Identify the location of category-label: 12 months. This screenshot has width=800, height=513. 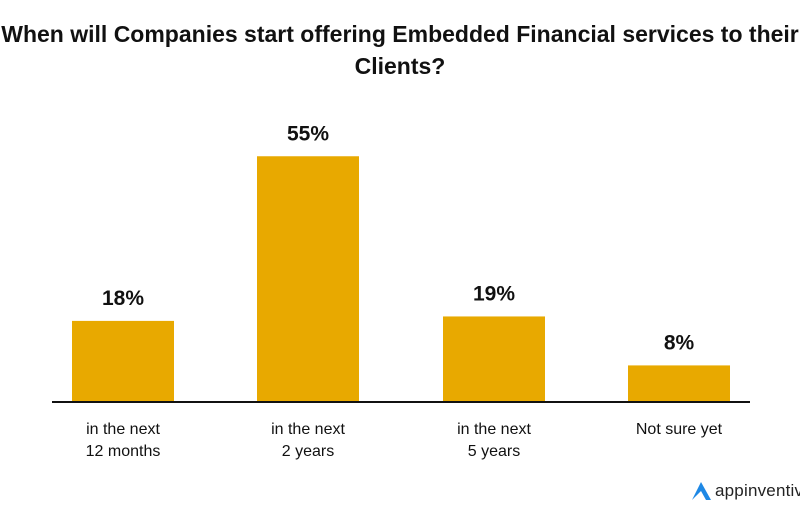
(123, 451).